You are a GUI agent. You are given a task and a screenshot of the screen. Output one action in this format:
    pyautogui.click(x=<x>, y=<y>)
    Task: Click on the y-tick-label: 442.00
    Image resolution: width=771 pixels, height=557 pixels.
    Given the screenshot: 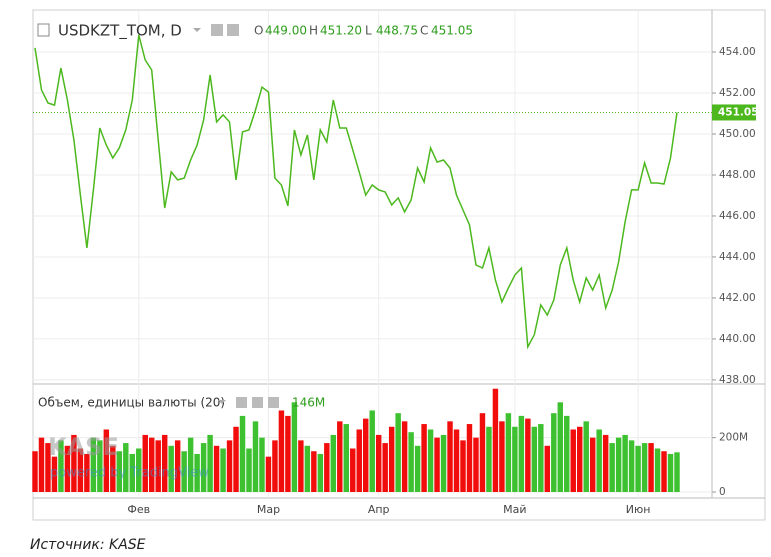 What is the action you would take?
    pyautogui.click(x=737, y=298)
    